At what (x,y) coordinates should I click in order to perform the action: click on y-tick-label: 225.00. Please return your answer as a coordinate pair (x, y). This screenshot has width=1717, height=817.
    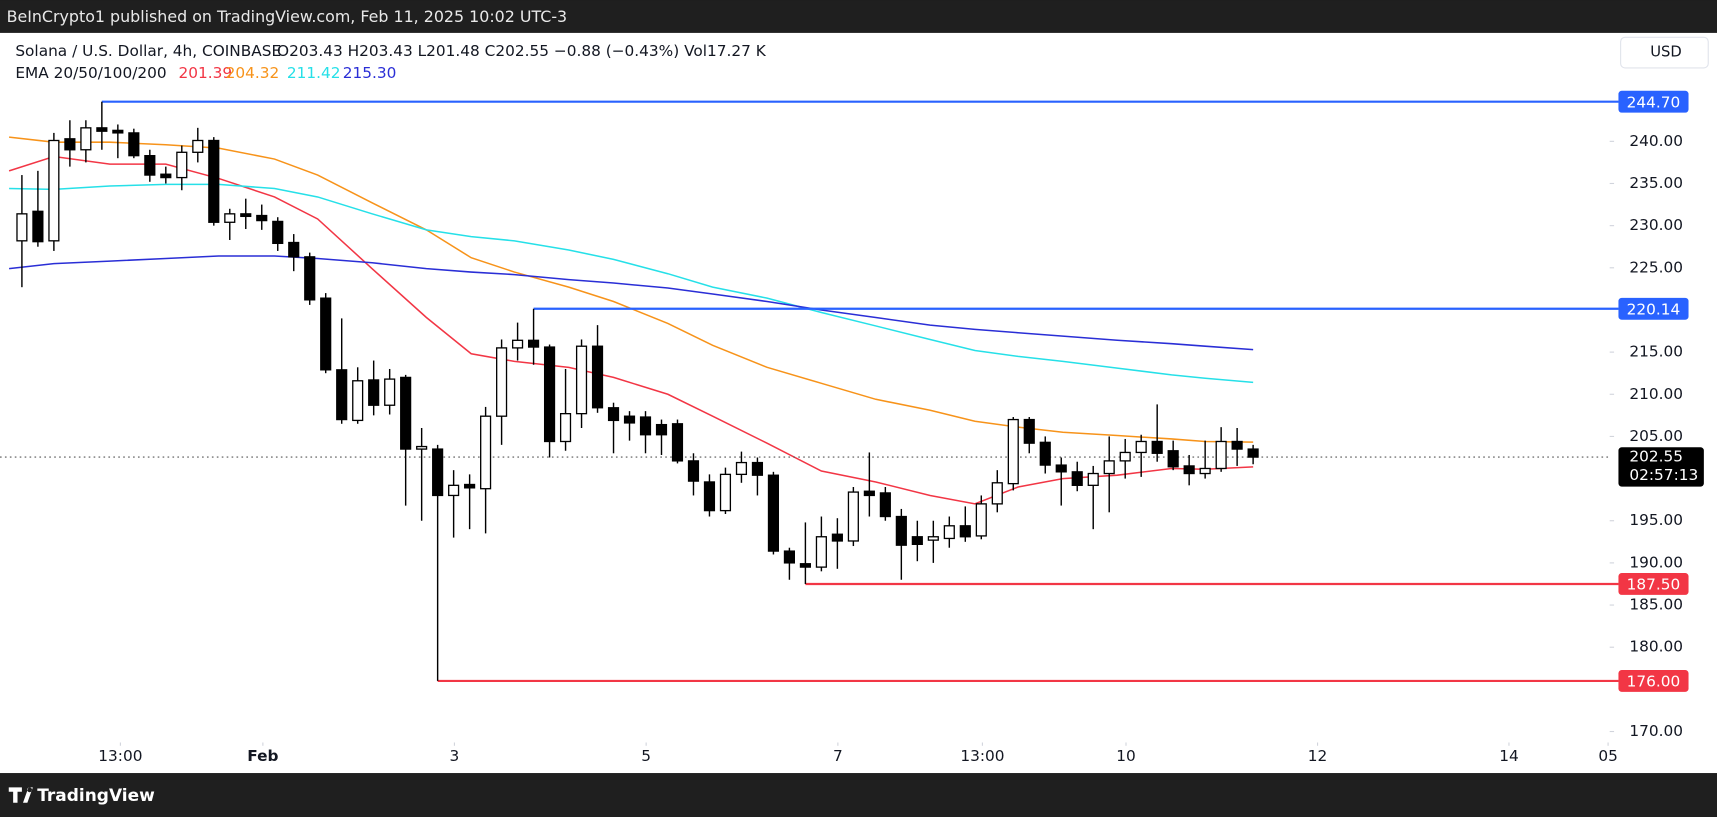
    Looking at the image, I should click on (1656, 267).